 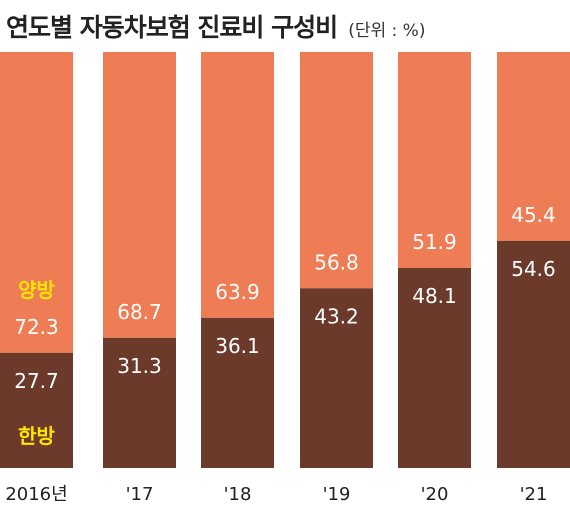 What do you see at coordinates (336, 262) in the screenshot?
I see `data-label-yangbang: 56.8` at bounding box center [336, 262].